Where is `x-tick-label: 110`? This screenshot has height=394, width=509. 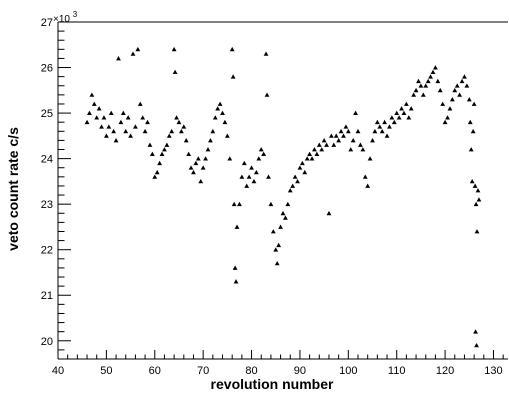 x-tick-label: 110 is located at coordinates (397, 371).